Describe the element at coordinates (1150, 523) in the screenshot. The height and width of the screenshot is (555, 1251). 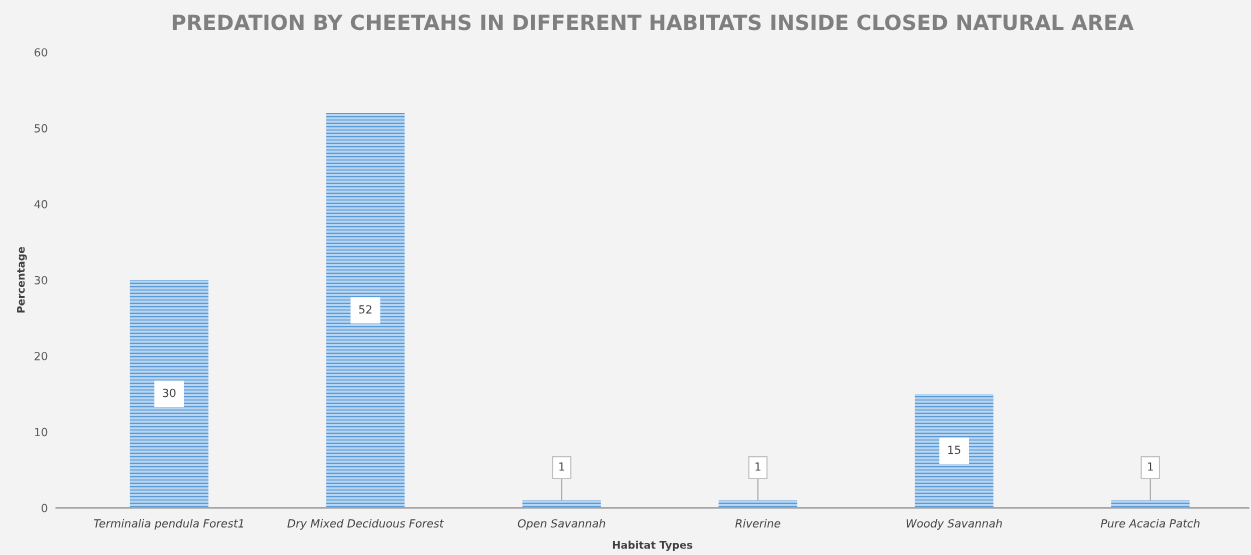
I see `x-tick-label: Pure Acacia Patch` at that location.